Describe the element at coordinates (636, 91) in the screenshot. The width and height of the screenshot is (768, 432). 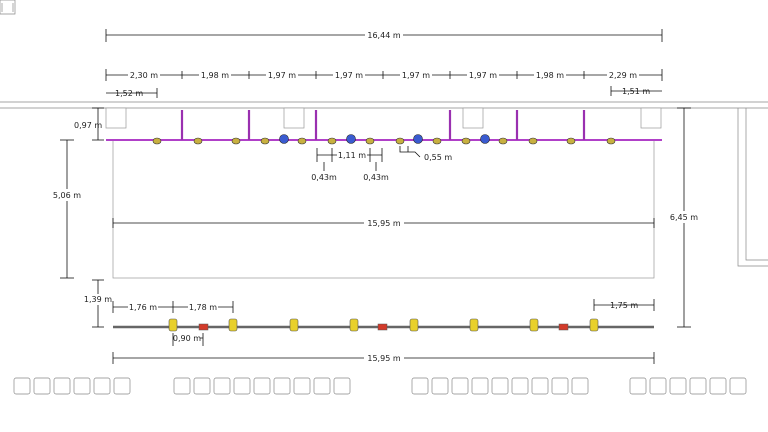
I see `dim-right-offset: 1,51 m` at that location.